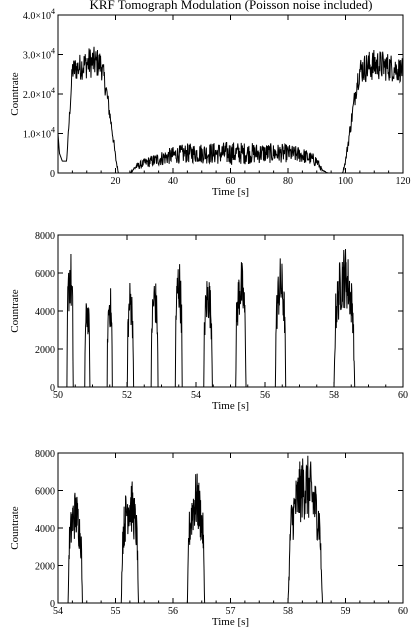  Describe the element at coordinates (345, 181) in the screenshot. I see `x-tick-label: 100` at that location.